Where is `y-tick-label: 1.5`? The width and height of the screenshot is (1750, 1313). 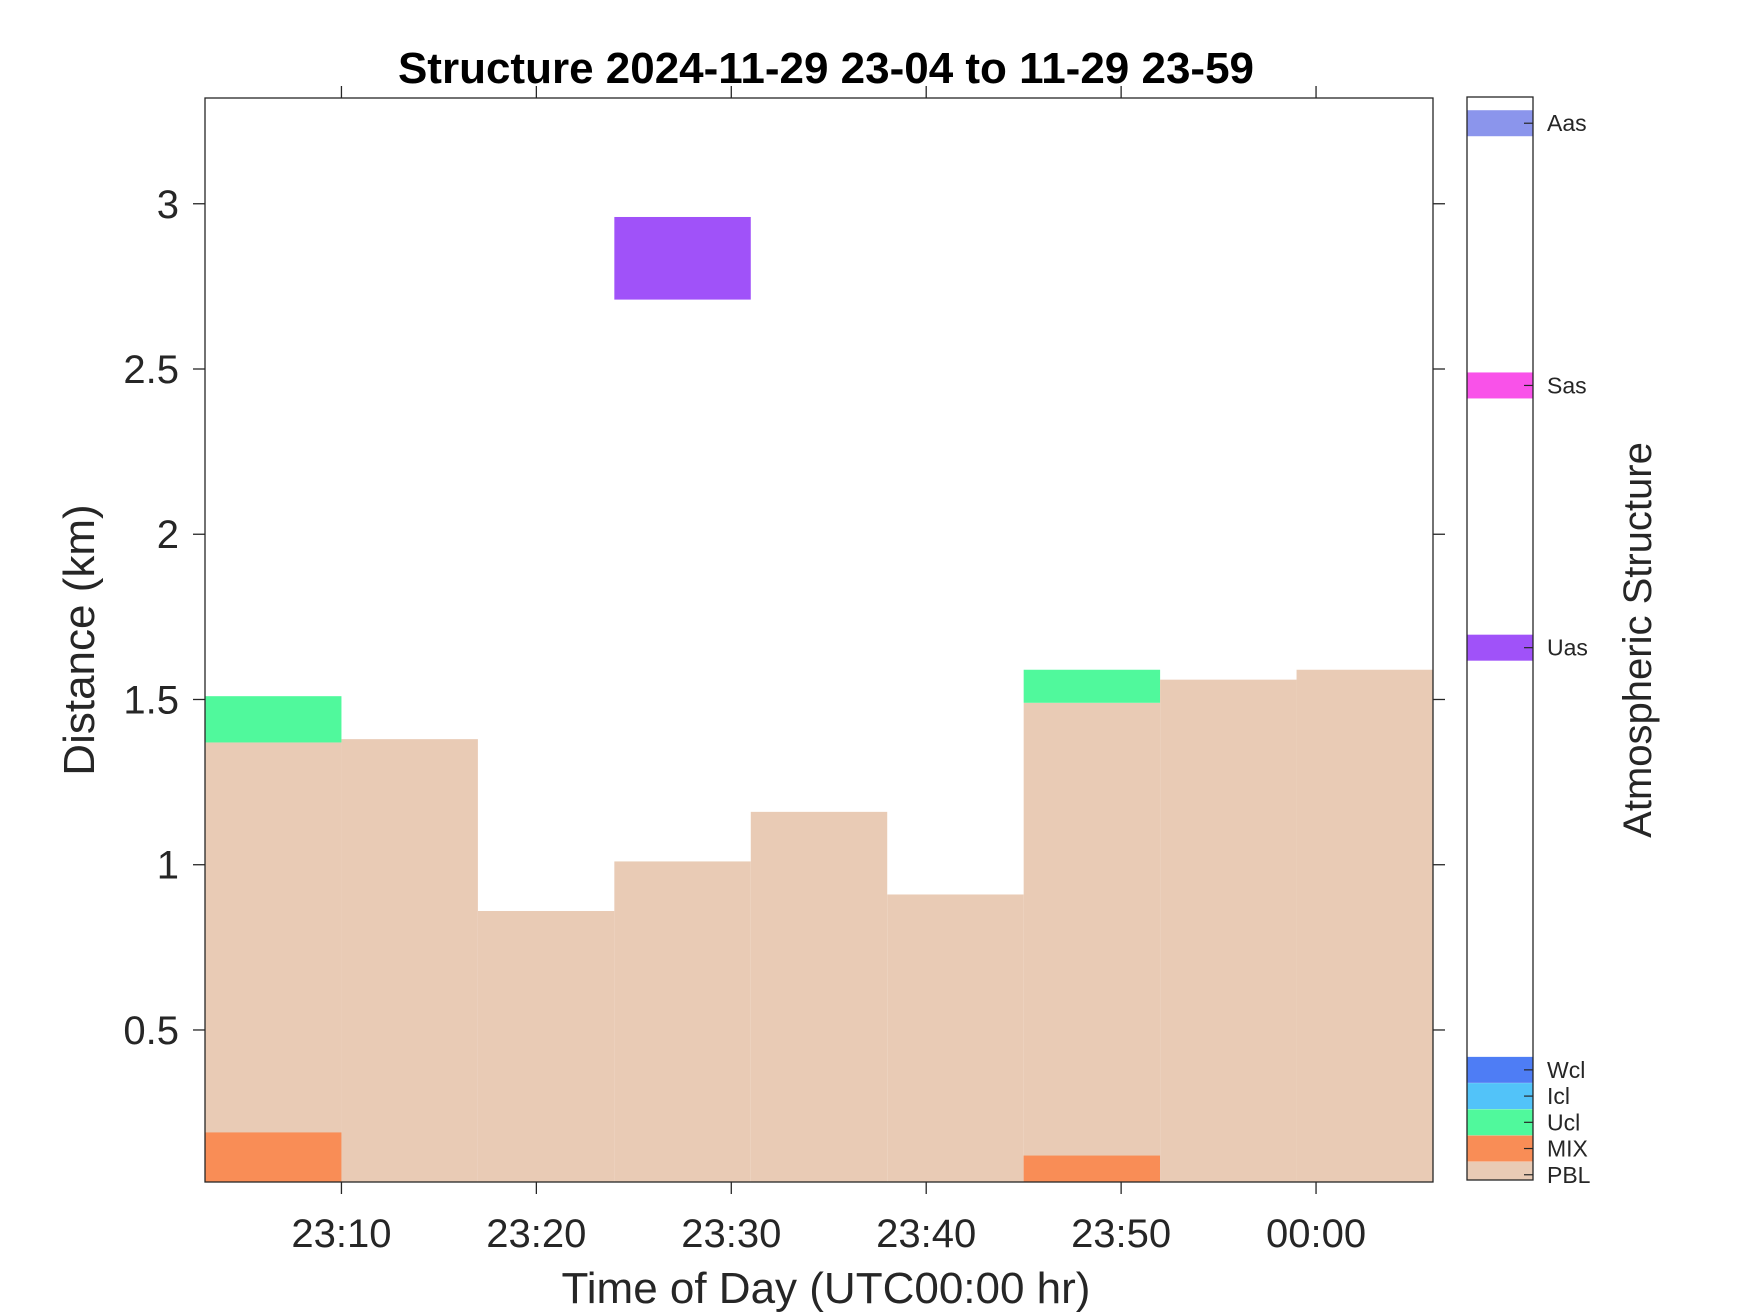 y-tick-label: 1.5 is located at coordinates (151, 700).